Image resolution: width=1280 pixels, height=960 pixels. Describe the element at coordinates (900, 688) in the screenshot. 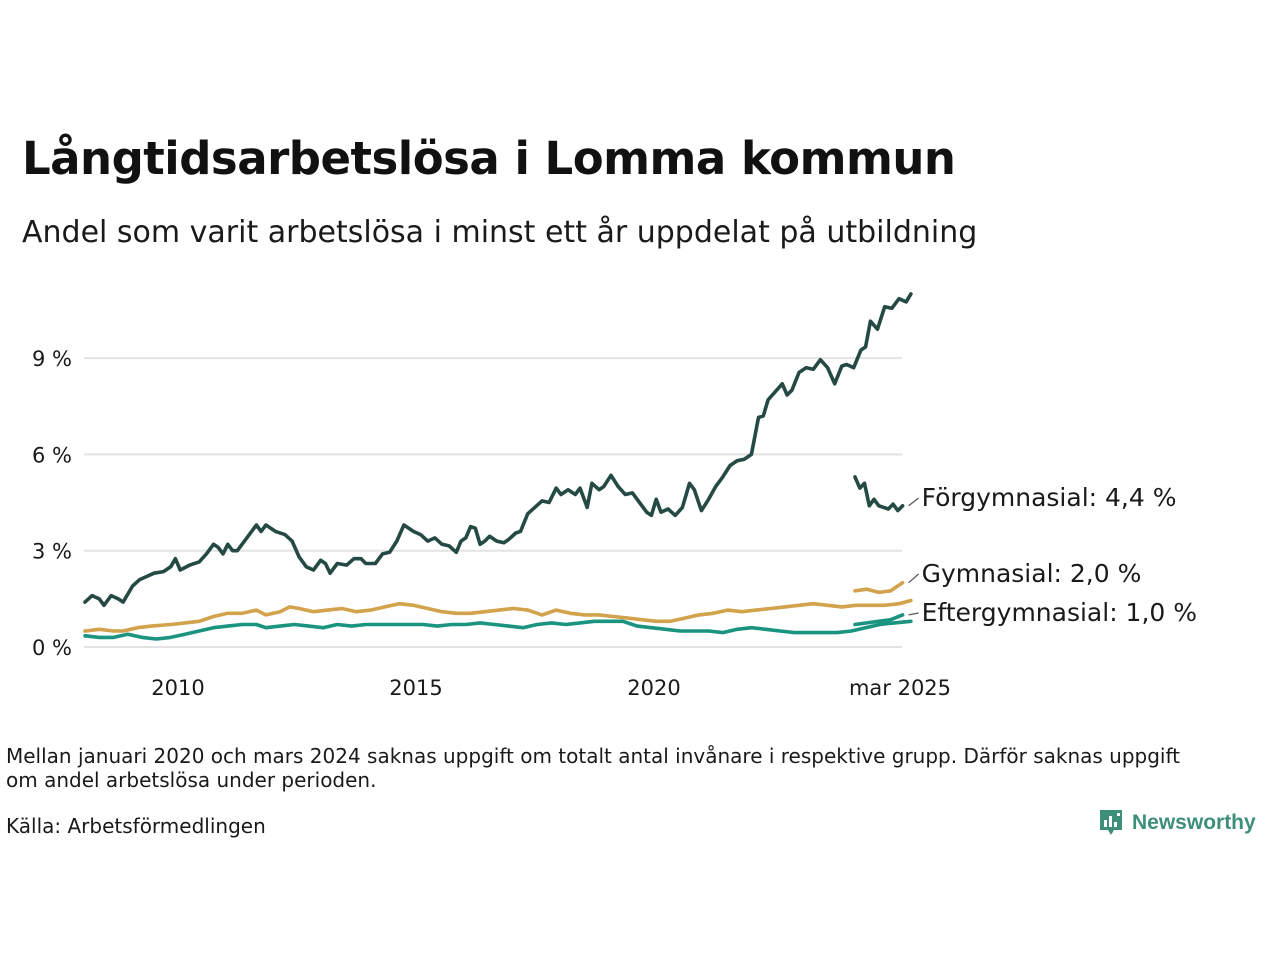

I see `x-tick-label-3: mar 2025` at that location.